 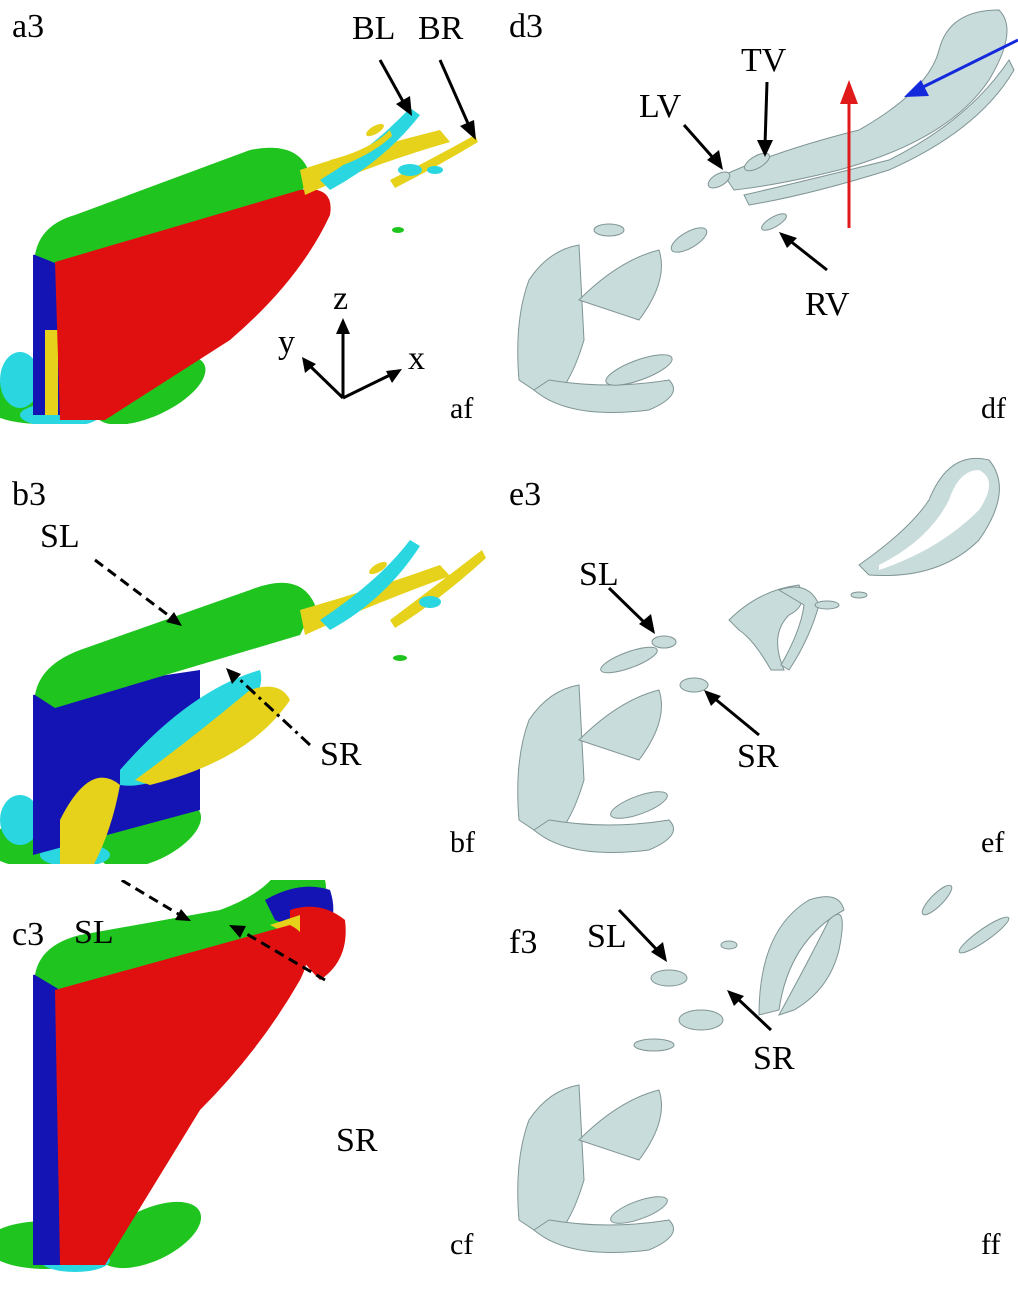 I want to click on panel-tag: c3, so click(x=28, y=935).